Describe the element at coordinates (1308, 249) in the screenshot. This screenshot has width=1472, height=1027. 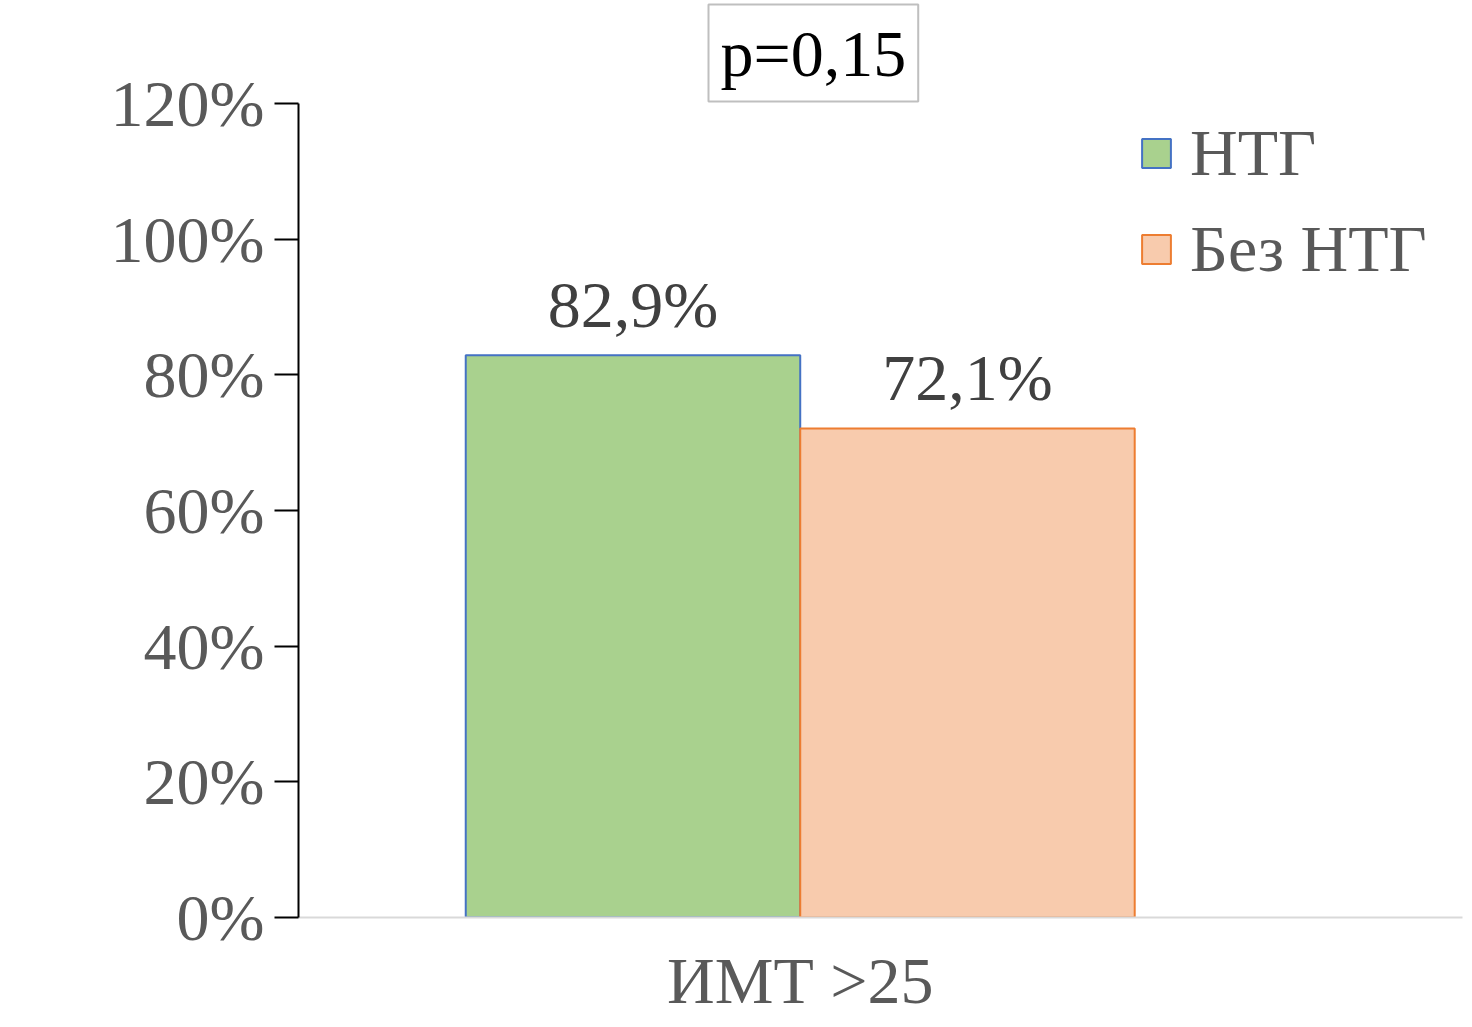
I see `legend-label: Без НТГ` at that location.